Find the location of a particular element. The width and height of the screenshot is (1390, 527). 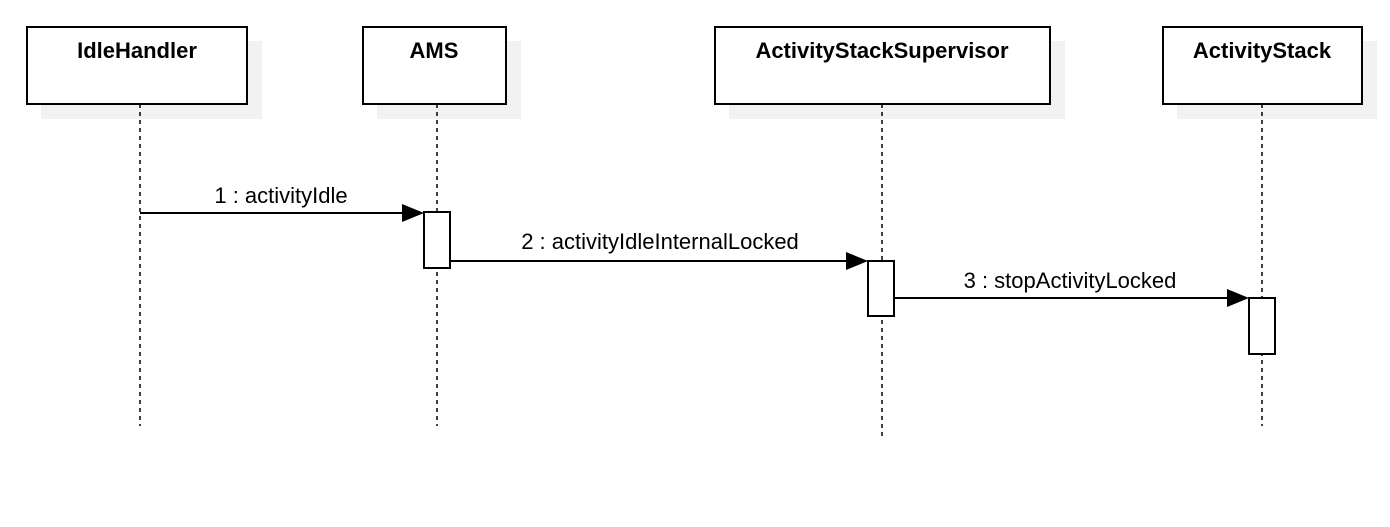

message-3: 3 : stopActivityLocked is located at coordinates (1071, 287).